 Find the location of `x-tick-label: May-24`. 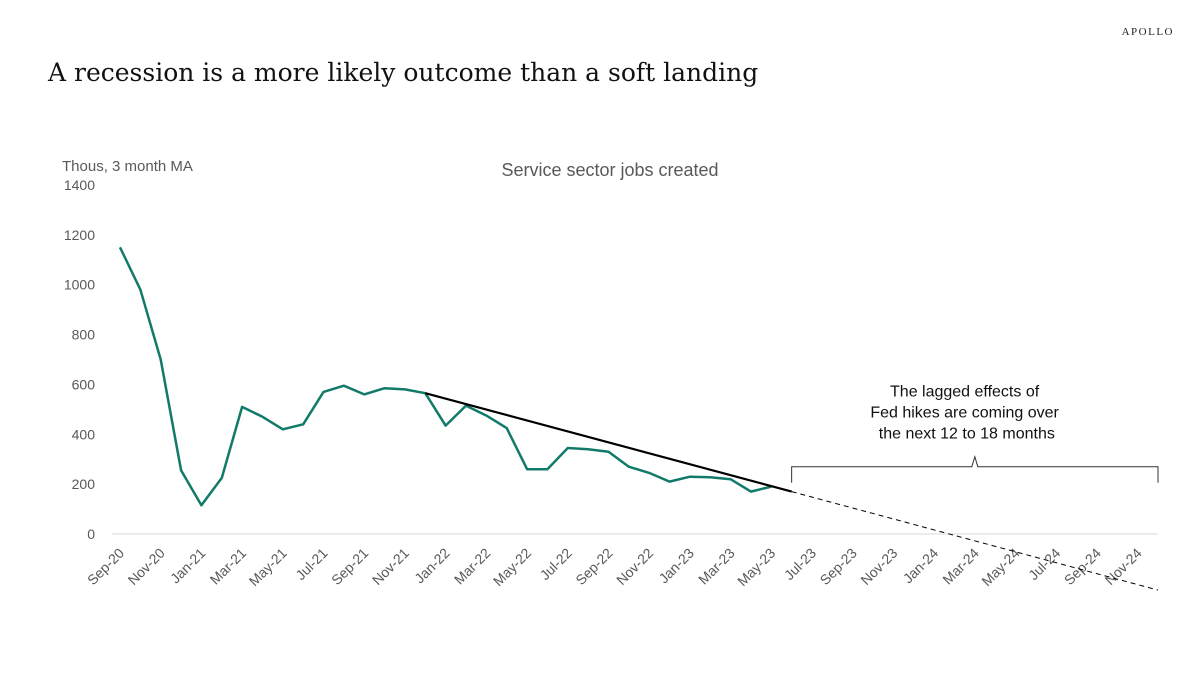

x-tick-label: May-24 is located at coordinates (1000, 567).